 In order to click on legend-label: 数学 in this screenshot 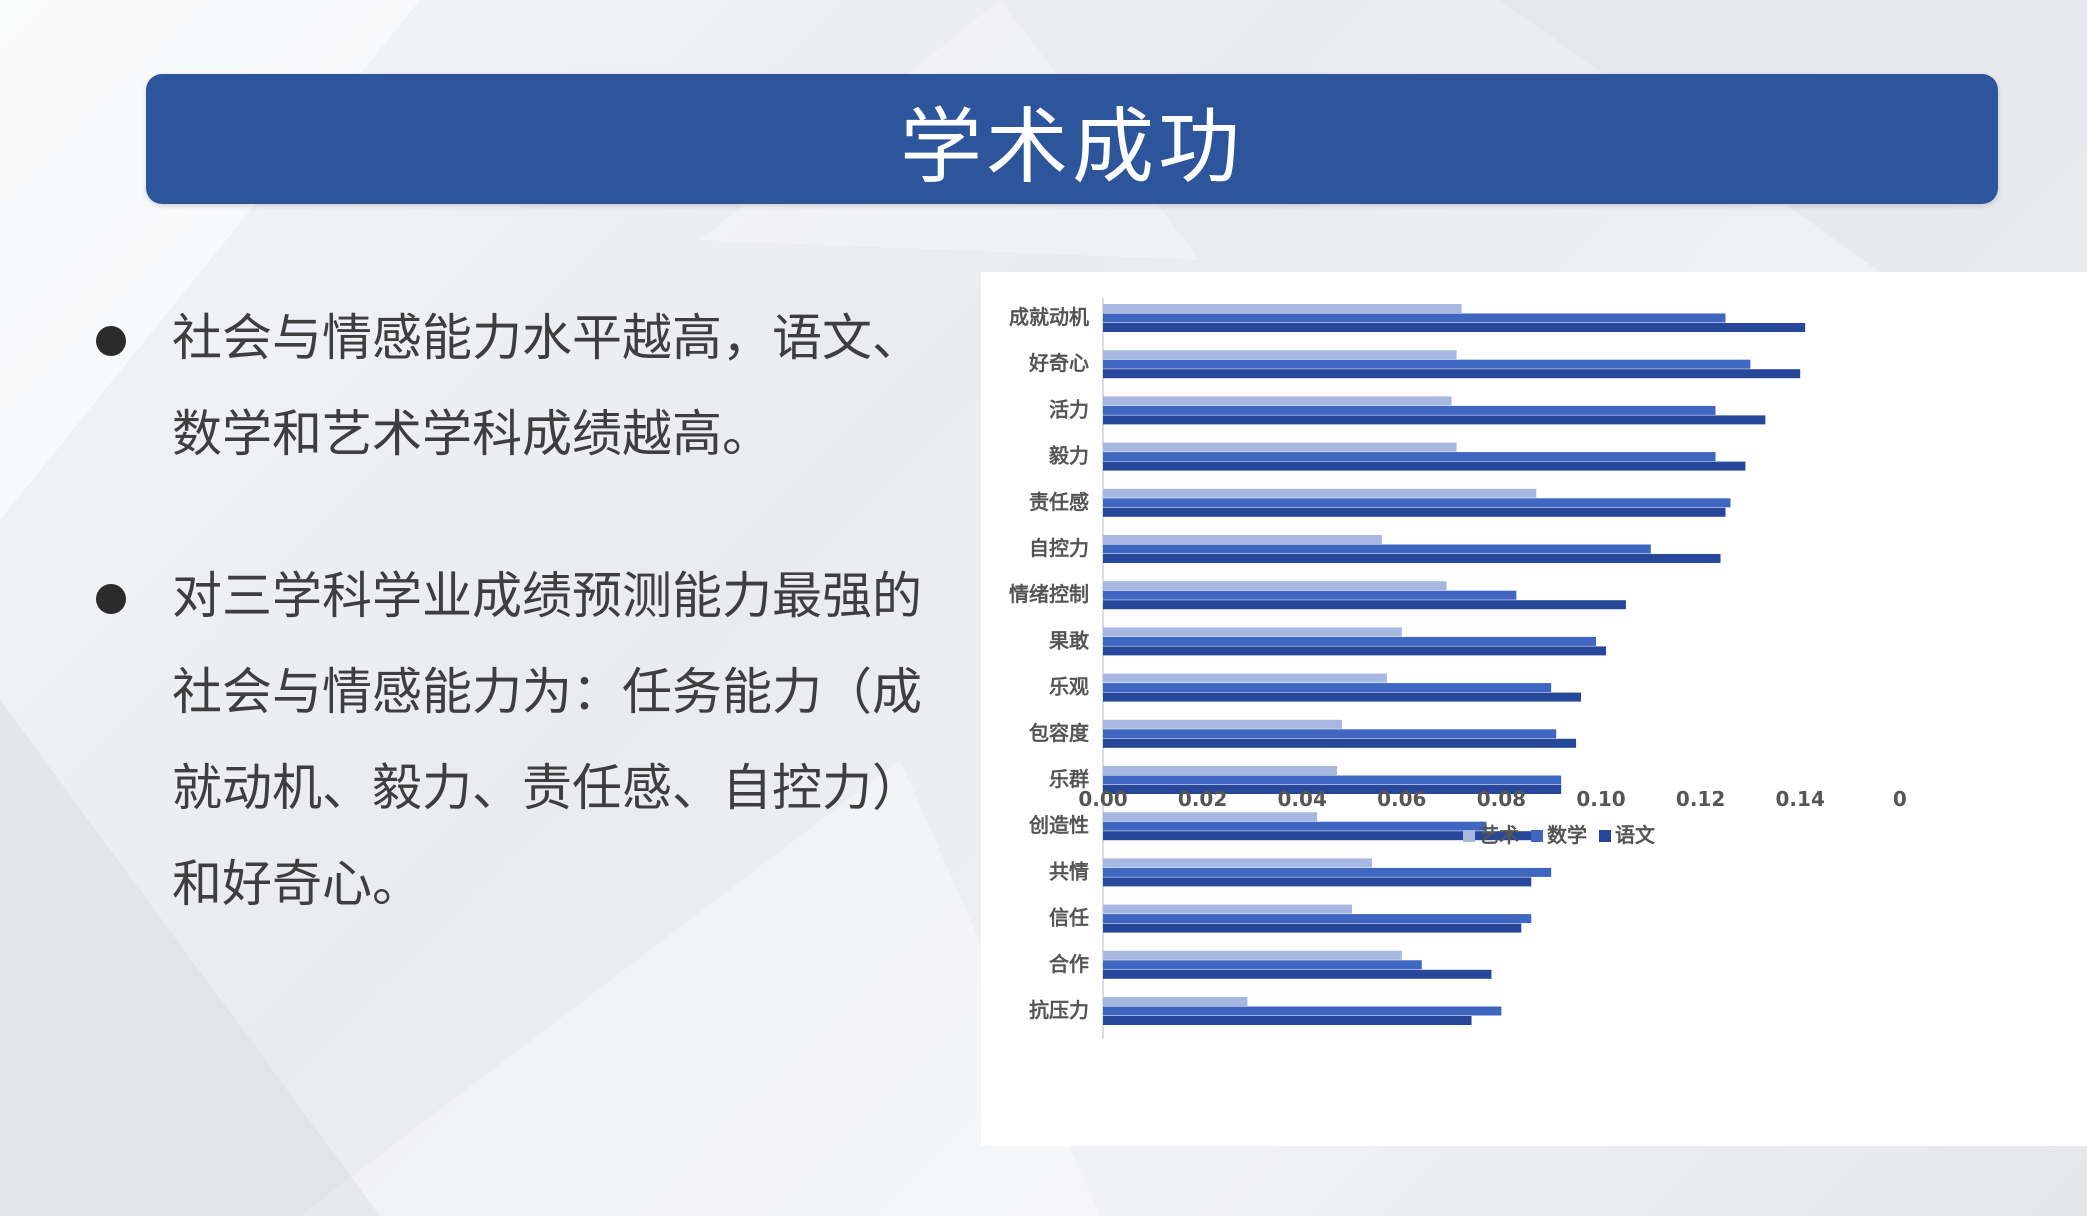, I will do `click(1567, 835)`.